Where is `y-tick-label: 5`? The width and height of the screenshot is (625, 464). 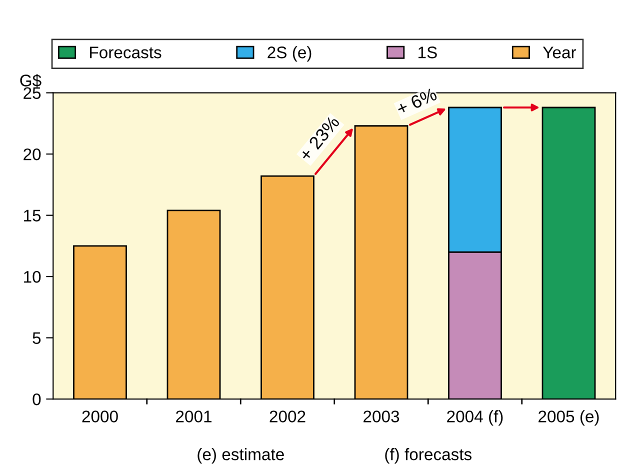
y-tick-label: 5 is located at coordinates (36, 338).